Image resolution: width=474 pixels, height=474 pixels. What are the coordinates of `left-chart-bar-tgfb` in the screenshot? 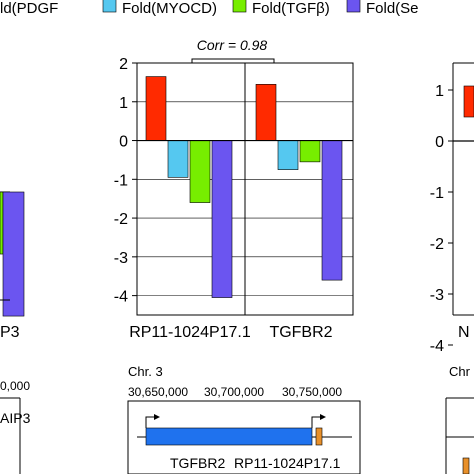 It's located at (2, 223).